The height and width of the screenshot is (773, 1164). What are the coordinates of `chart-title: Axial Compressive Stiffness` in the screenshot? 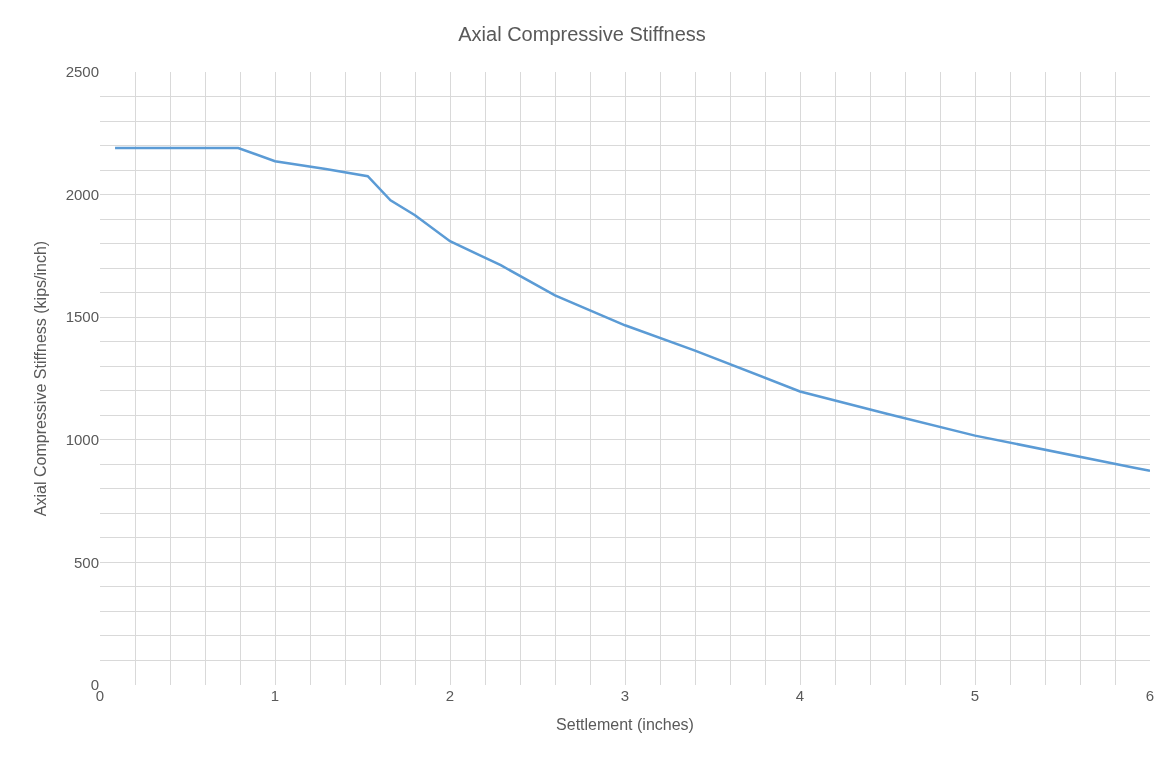 It's located at (582, 34).